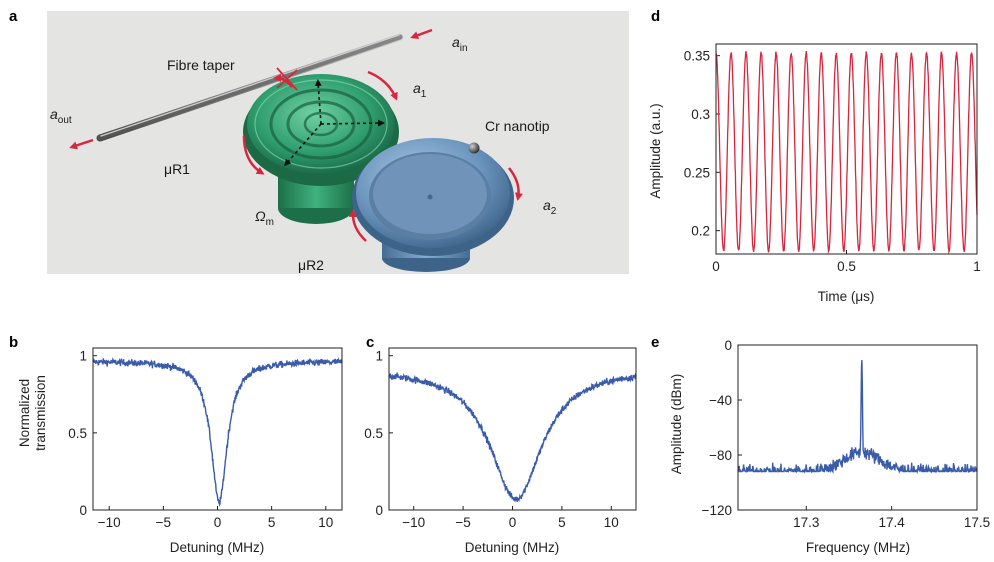 This screenshot has height=562, width=994. What do you see at coordinates (264, 218) in the screenshot?
I see `omega-m-label: Ωm` at bounding box center [264, 218].